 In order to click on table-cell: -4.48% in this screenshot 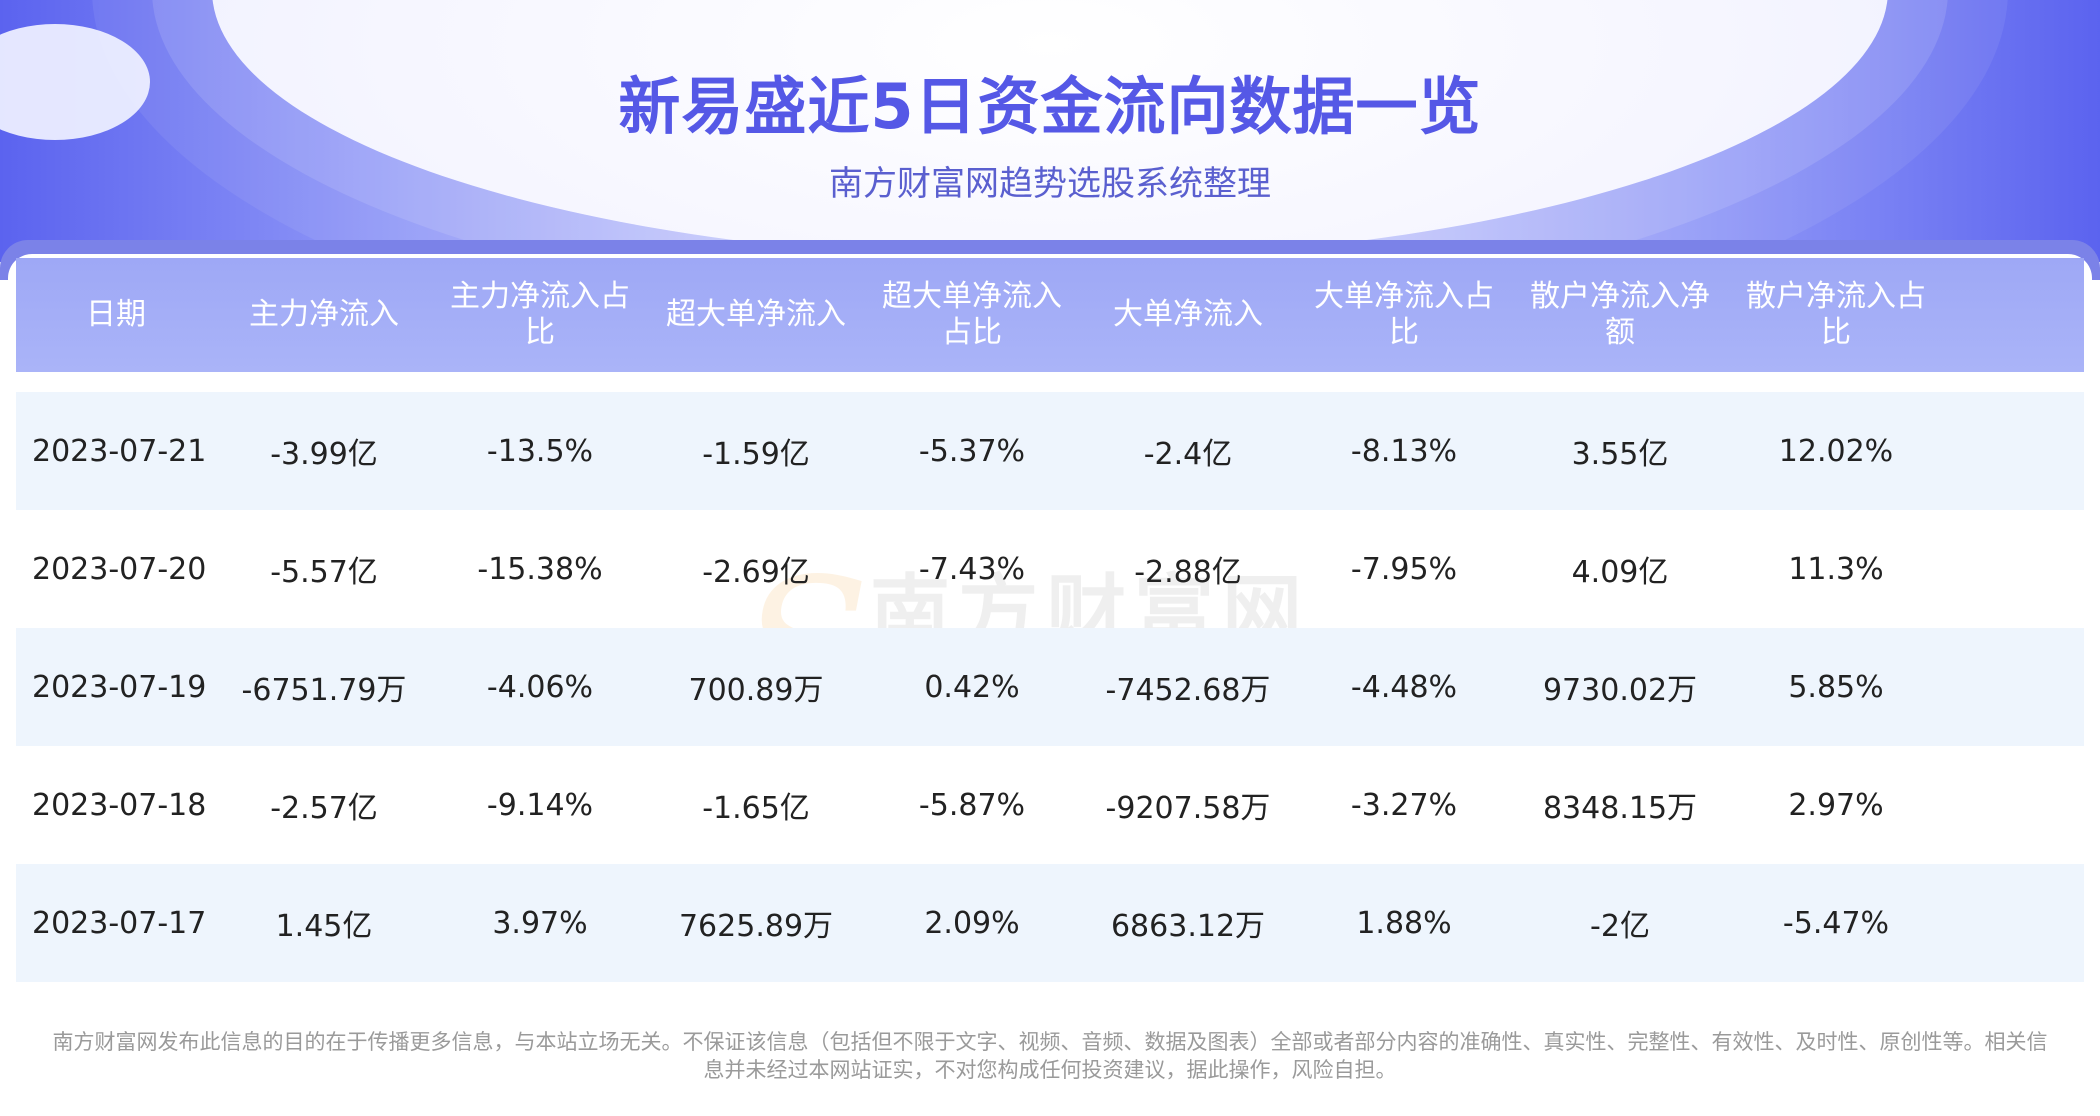, I will do `click(1404, 687)`.